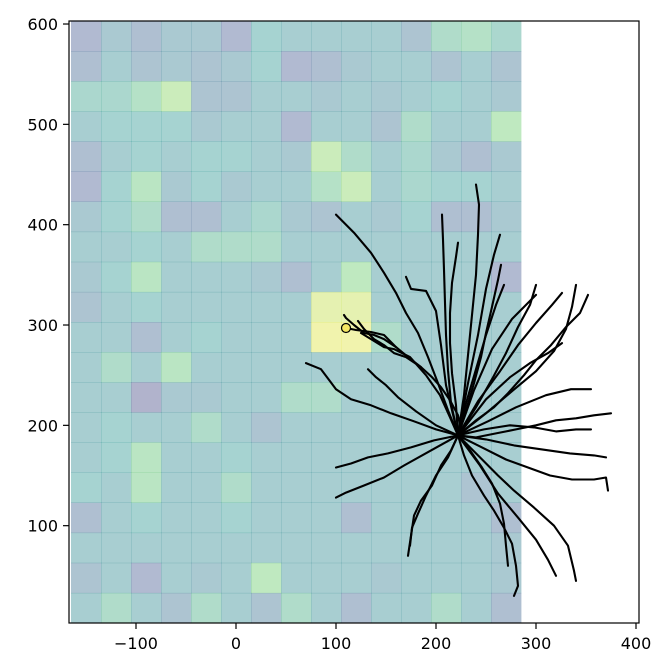 The height and width of the screenshot is (672, 671). What do you see at coordinates (346, 328) in the screenshot?
I see `soma-marker-layer` at bounding box center [346, 328].